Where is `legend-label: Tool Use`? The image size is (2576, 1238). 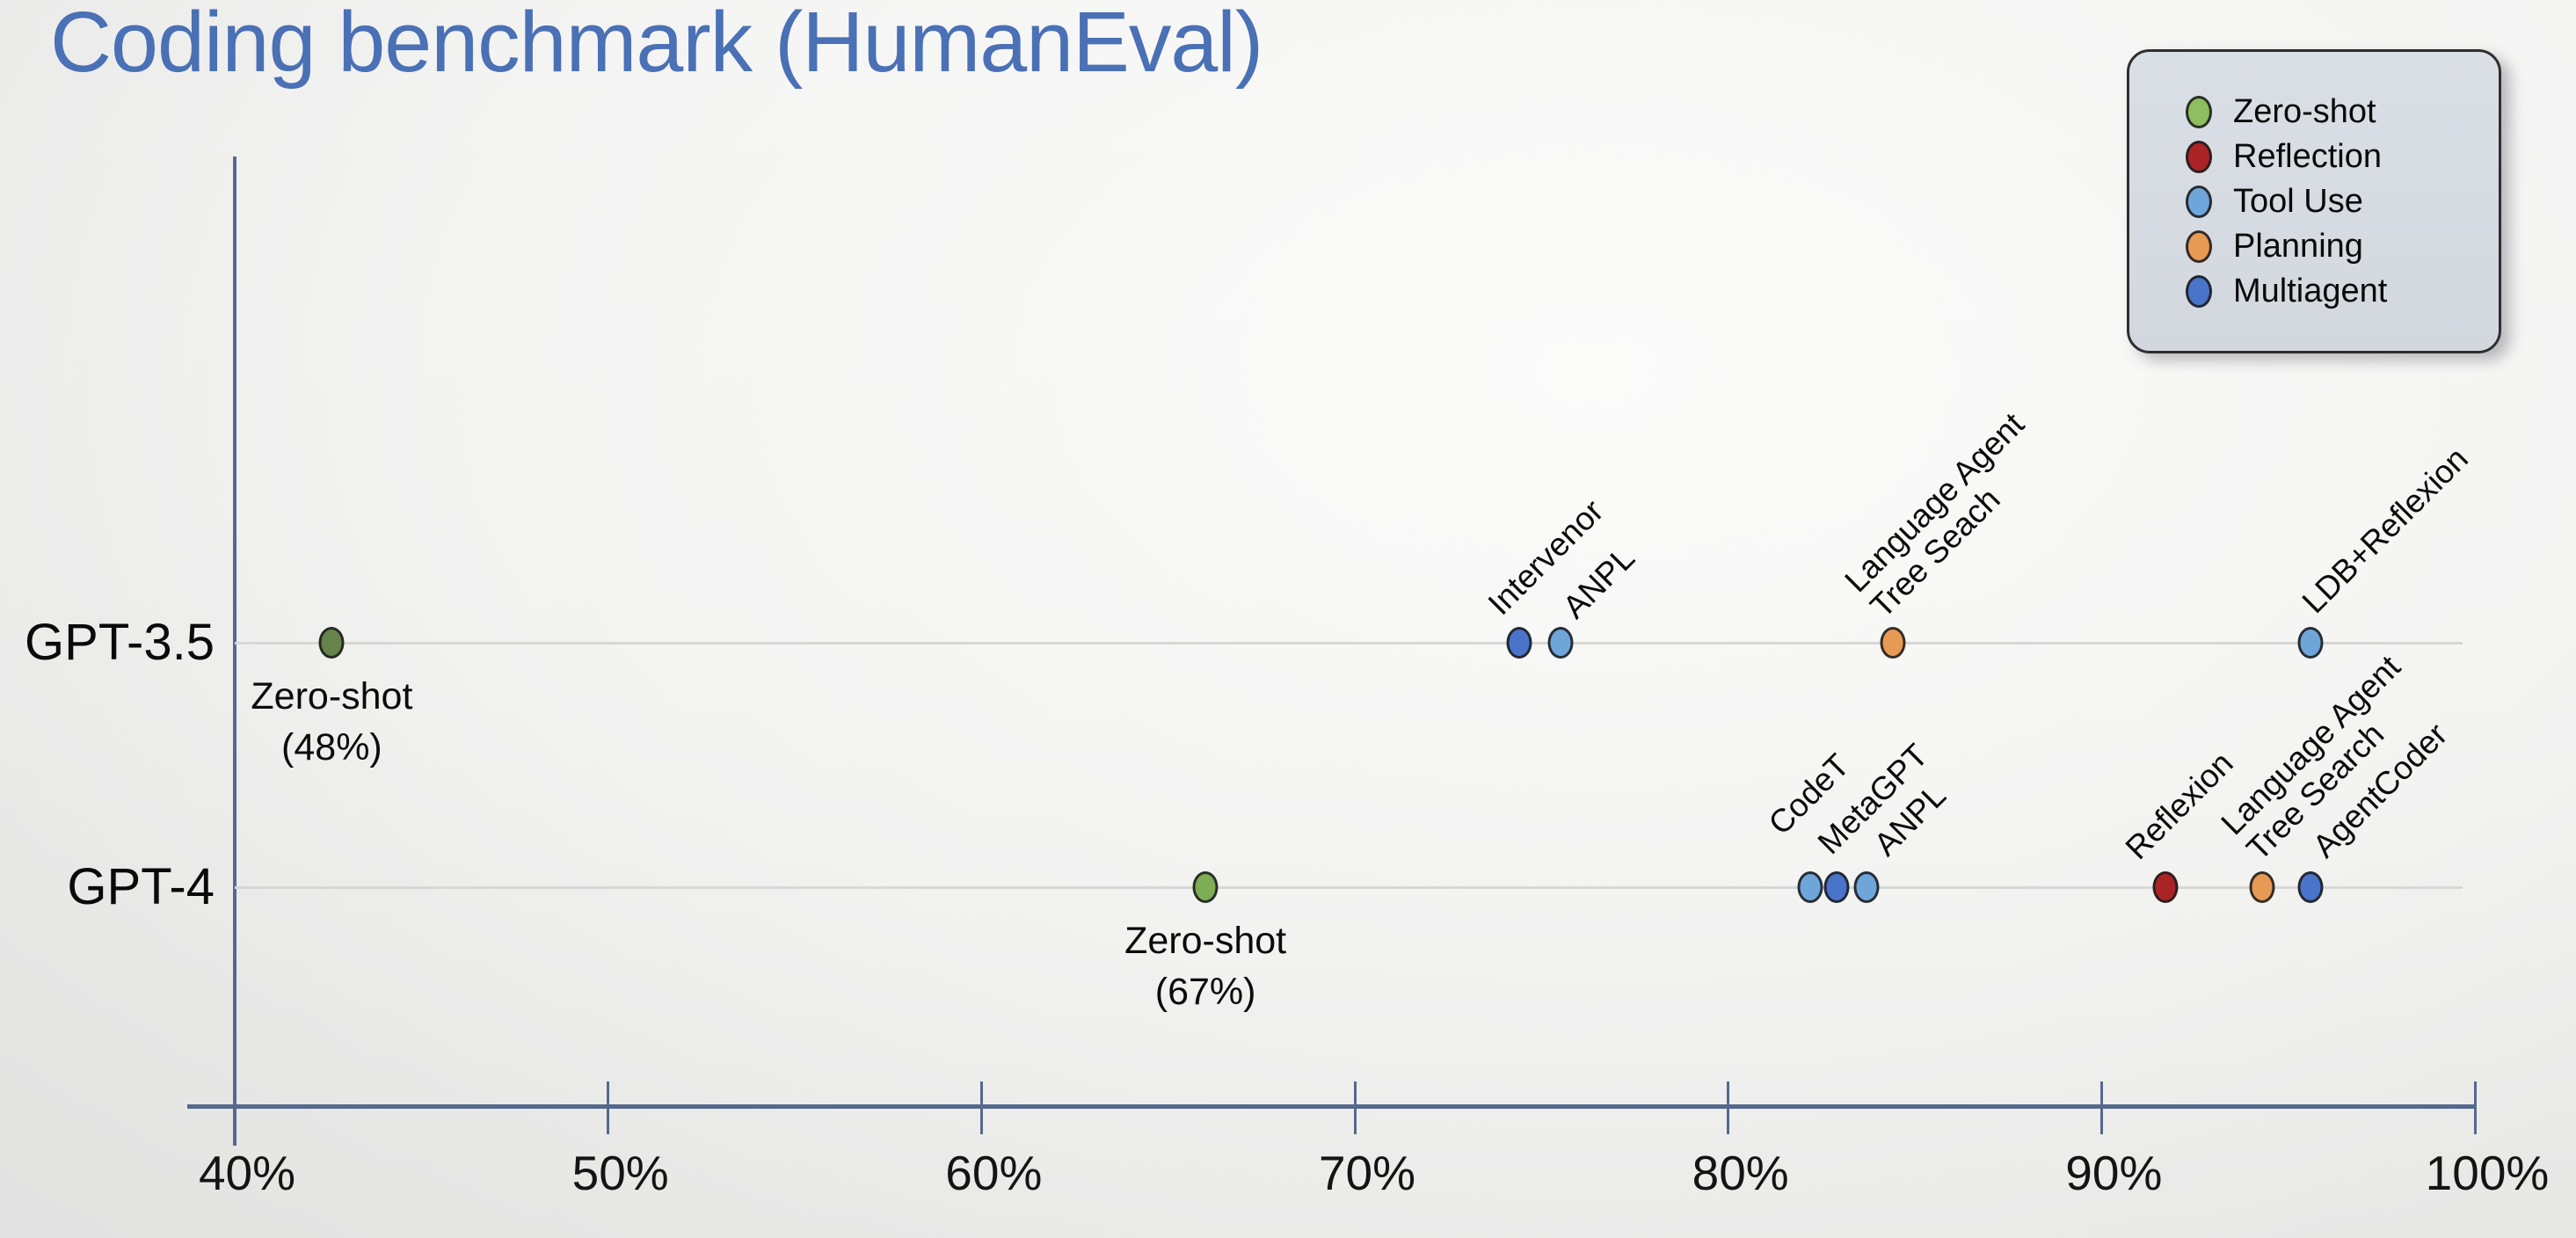 legend-label: Tool Use is located at coordinates (2298, 202).